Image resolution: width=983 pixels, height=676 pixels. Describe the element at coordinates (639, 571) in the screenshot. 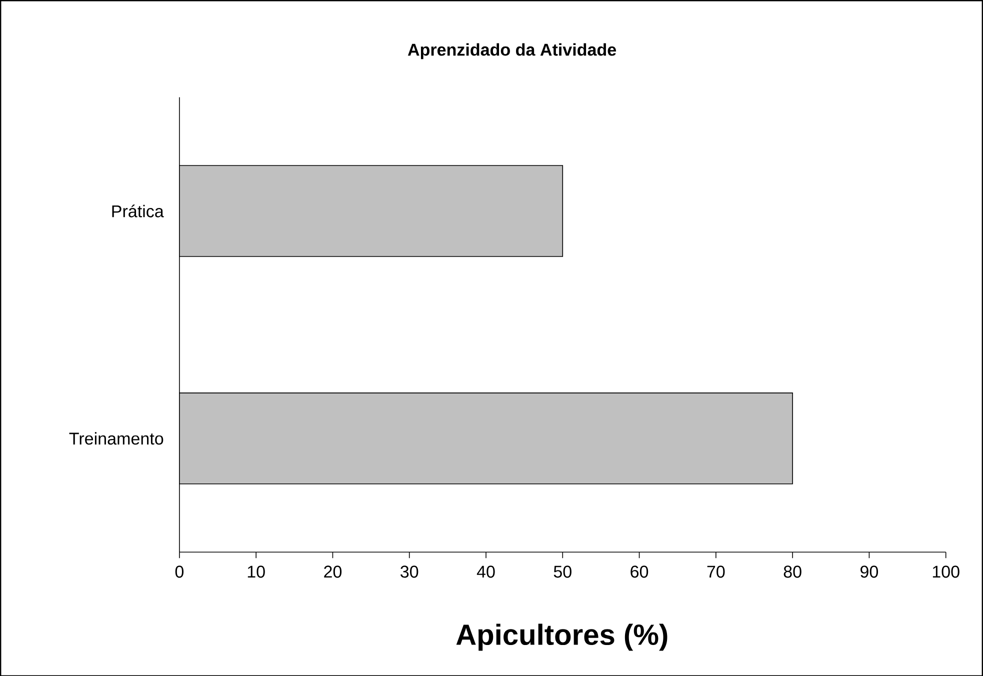

I see `x-tick-label: 60` at that location.